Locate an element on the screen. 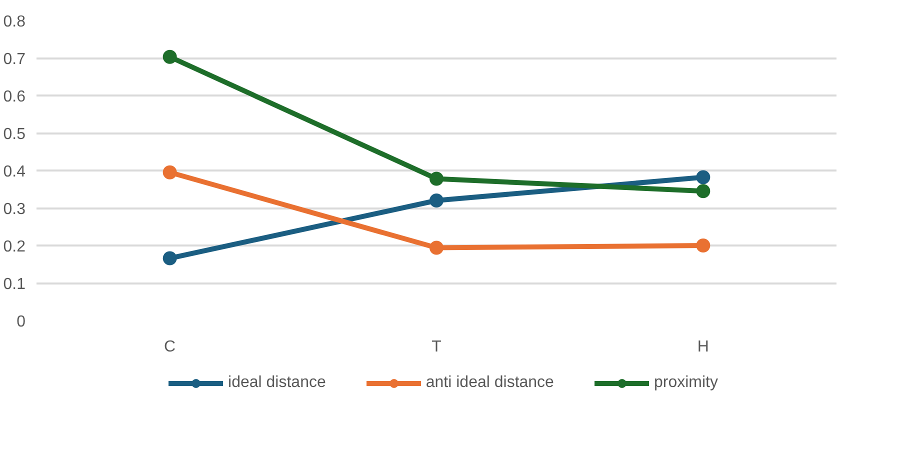  x-tick-label: T is located at coordinates (437, 347).